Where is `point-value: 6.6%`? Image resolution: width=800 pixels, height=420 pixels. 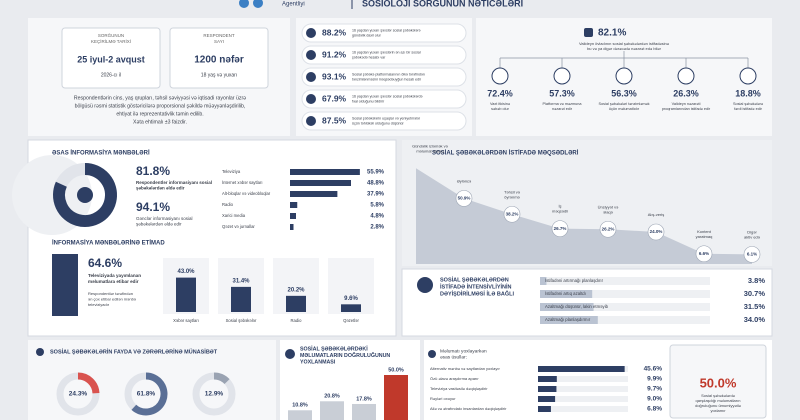 point-value: 6.6% is located at coordinates (704, 253).